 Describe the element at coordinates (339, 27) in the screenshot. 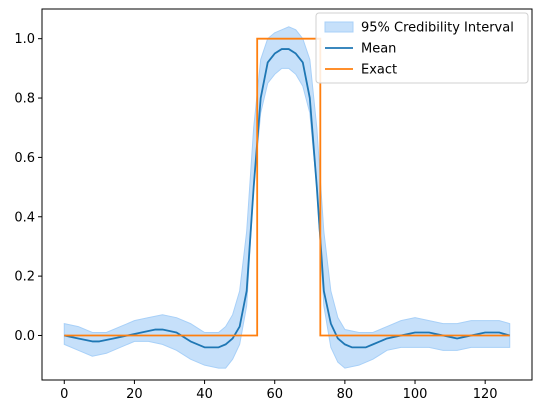

I see `legend-swatch-interval` at that location.